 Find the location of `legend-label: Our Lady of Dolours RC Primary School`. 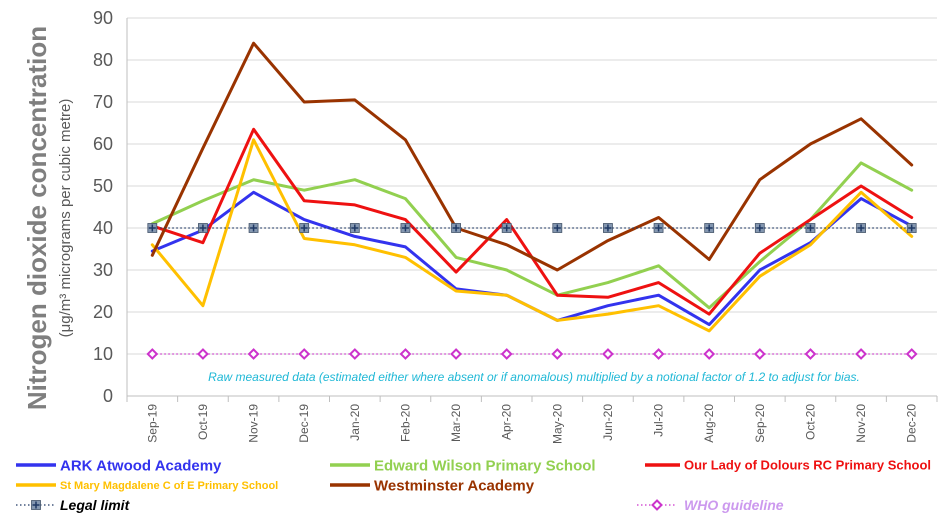

legend-label: Our Lady of Dolours RC Primary School is located at coordinates (807, 465).